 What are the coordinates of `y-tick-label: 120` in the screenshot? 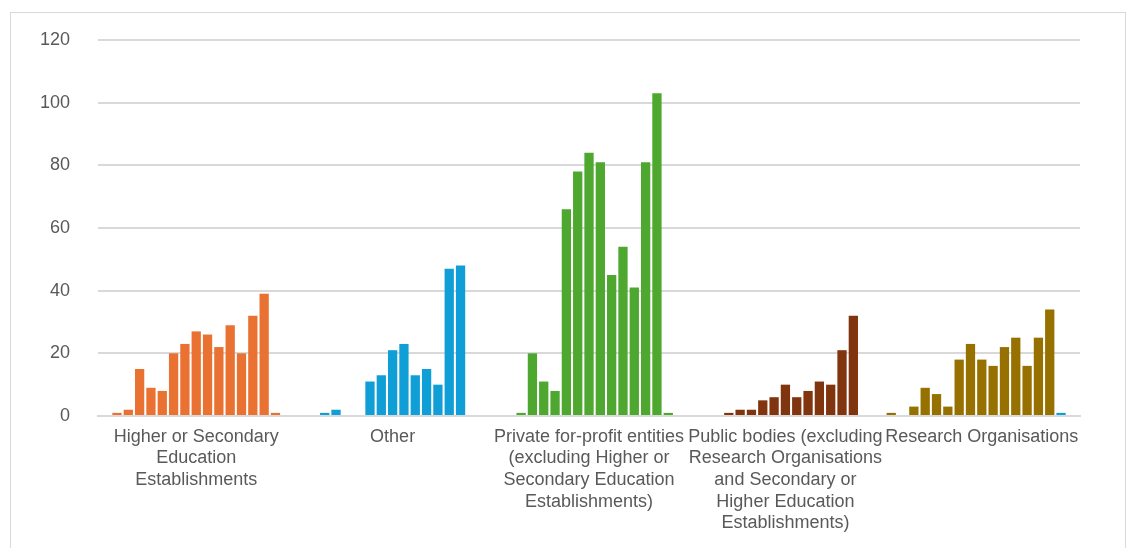 It's located at (55, 38).